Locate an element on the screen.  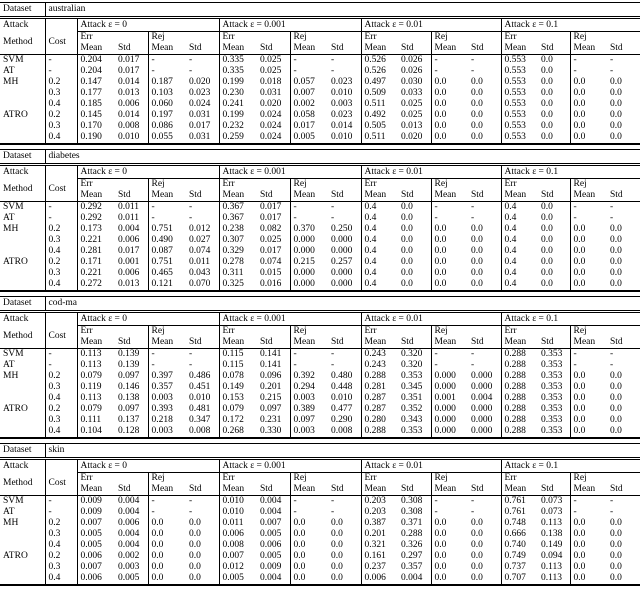
value-cell-err-mean: 0.281 is located at coordinates (91, 251).